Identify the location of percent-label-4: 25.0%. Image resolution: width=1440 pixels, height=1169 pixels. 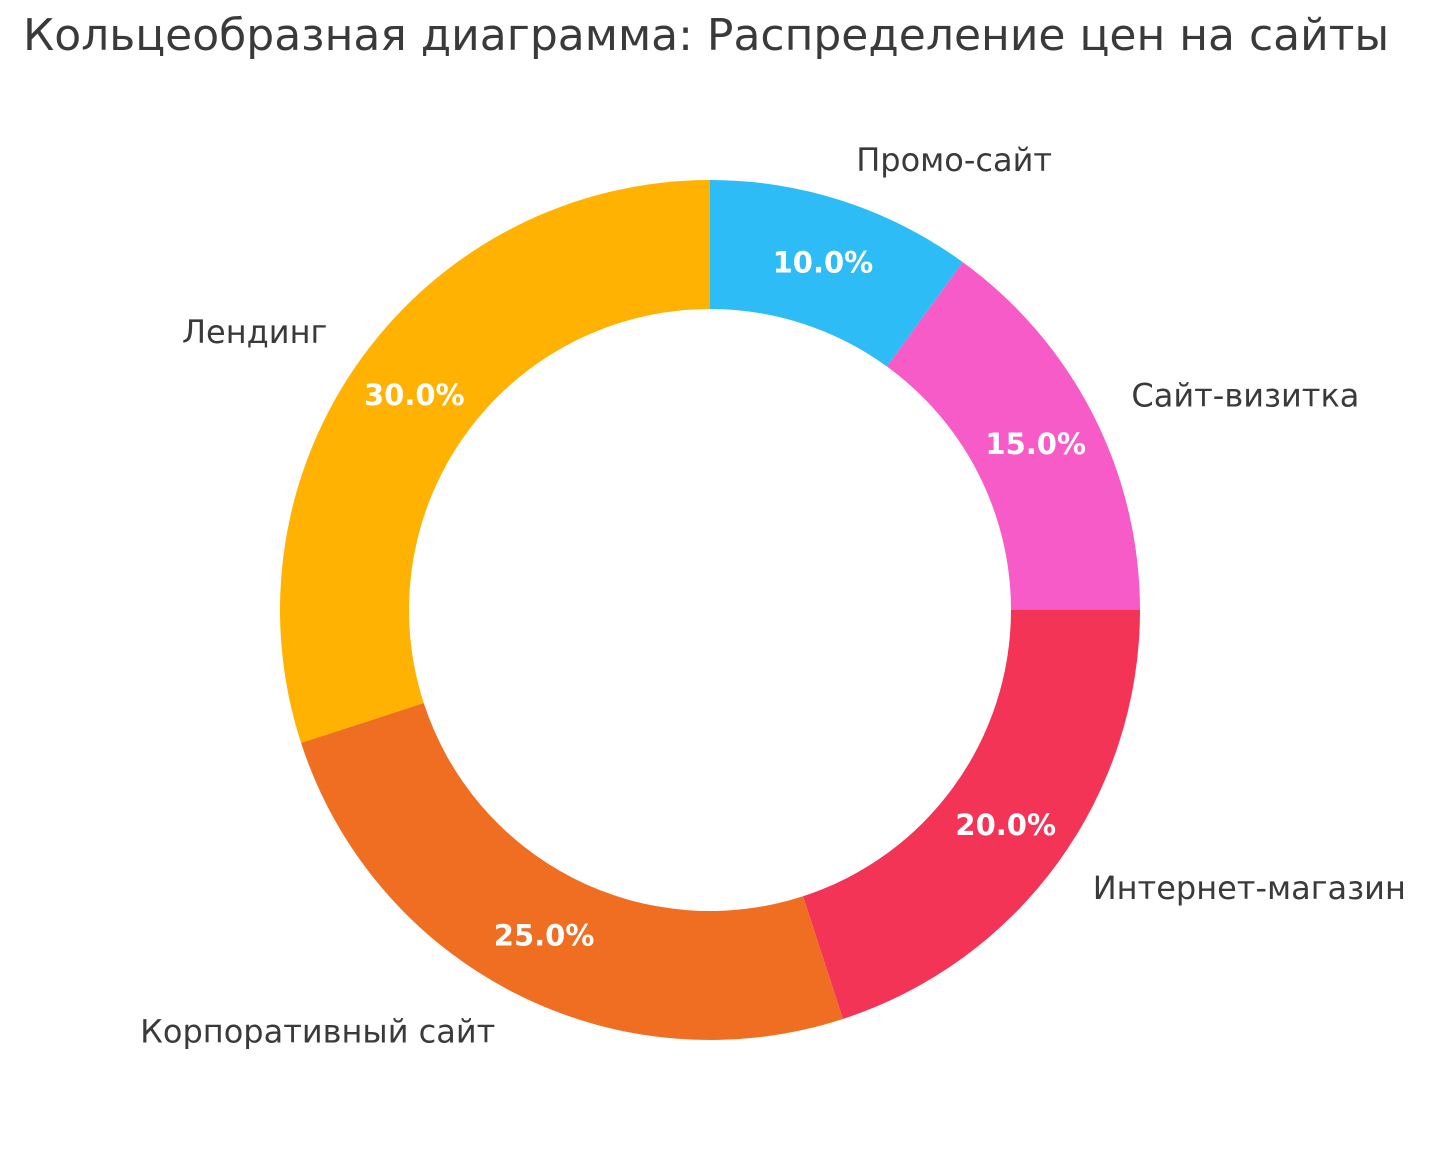
(544, 936).